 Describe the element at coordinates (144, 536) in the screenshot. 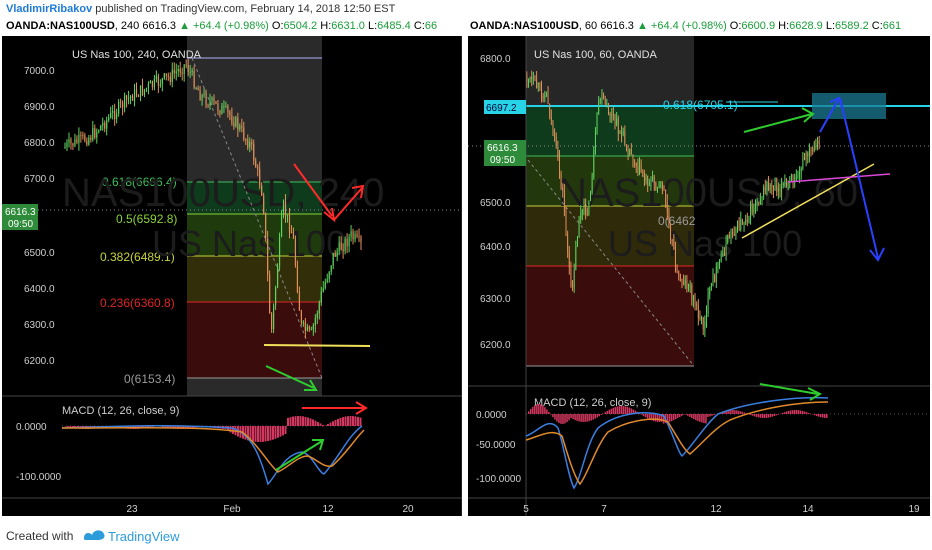

I see `tradingview-brand-link: TradingView` at that location.